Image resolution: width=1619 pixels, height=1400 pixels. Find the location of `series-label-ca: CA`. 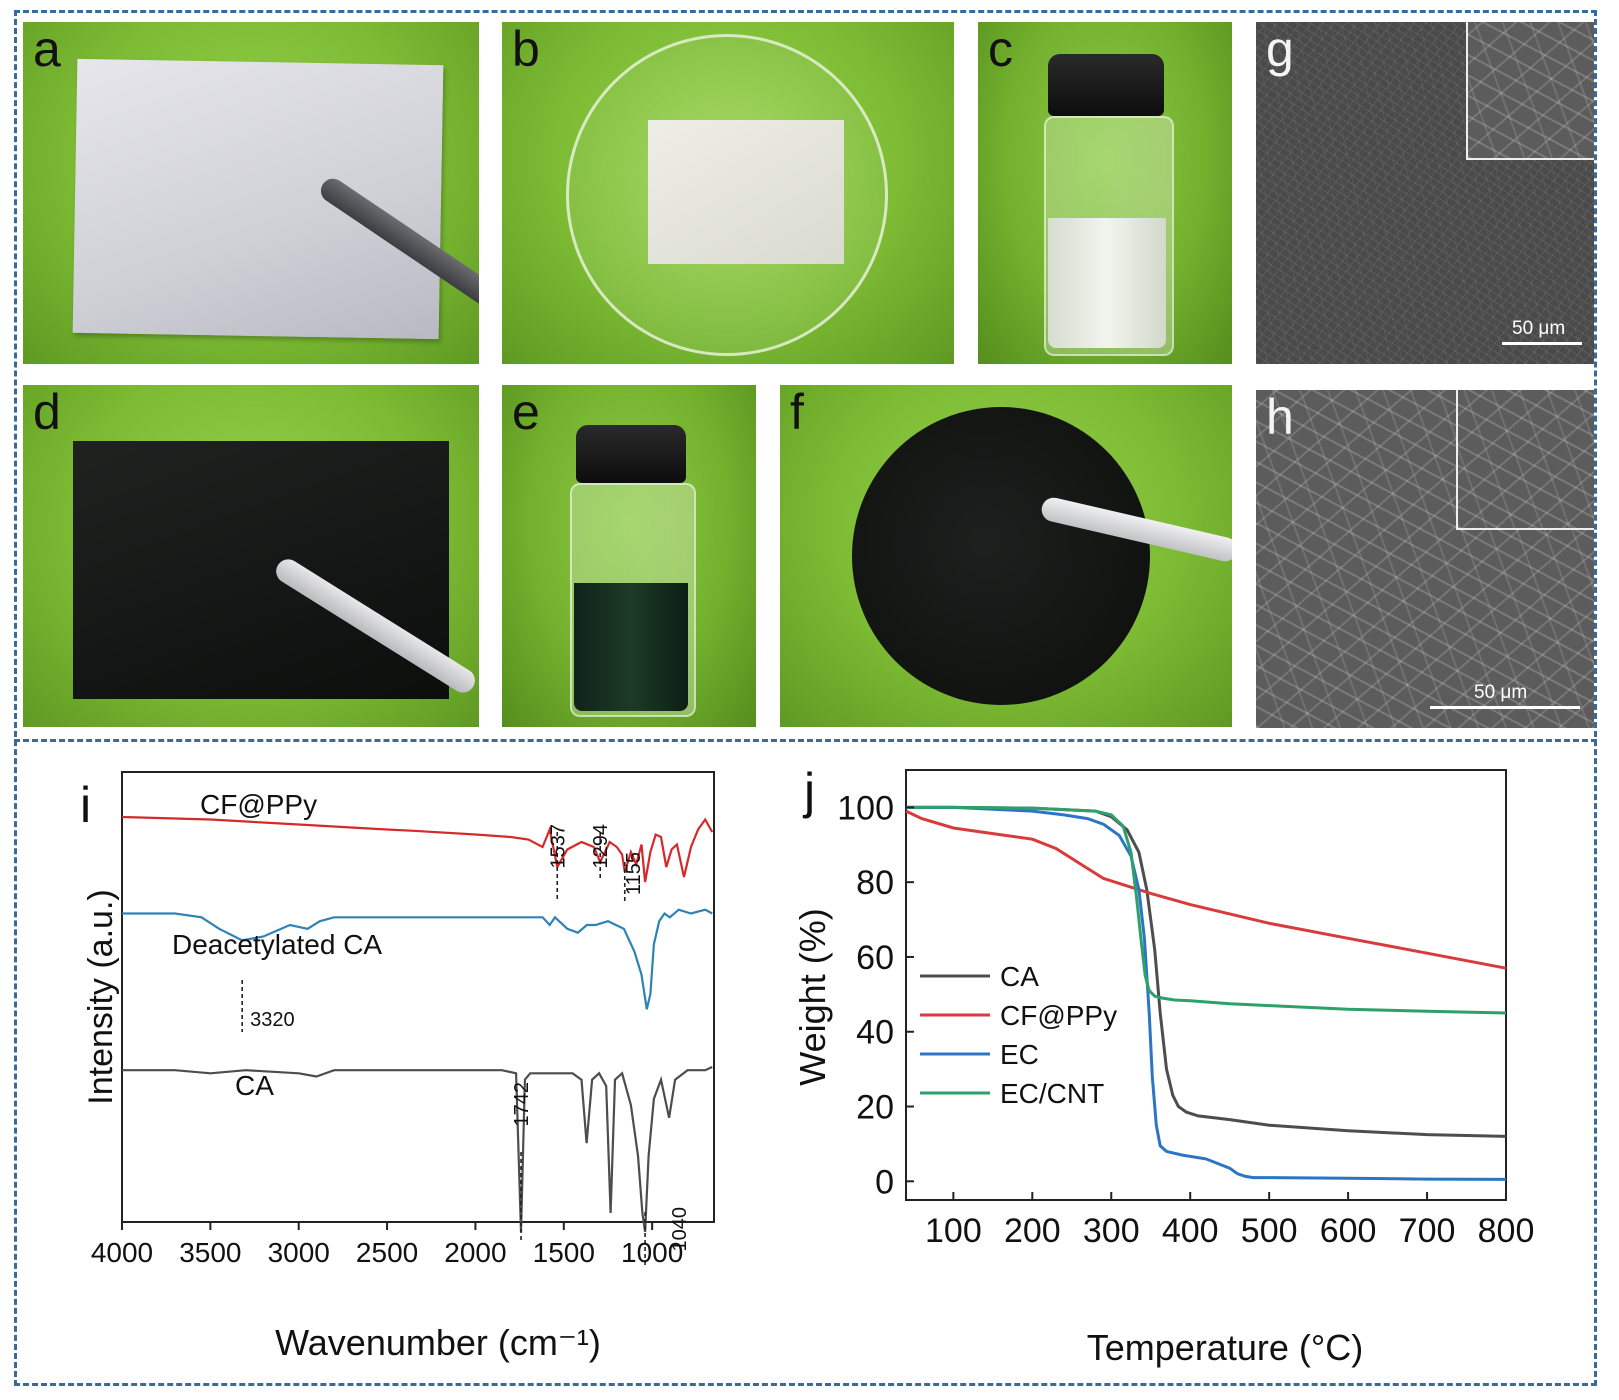

series-label-ca: CA is located at coordinates (254, 1085).